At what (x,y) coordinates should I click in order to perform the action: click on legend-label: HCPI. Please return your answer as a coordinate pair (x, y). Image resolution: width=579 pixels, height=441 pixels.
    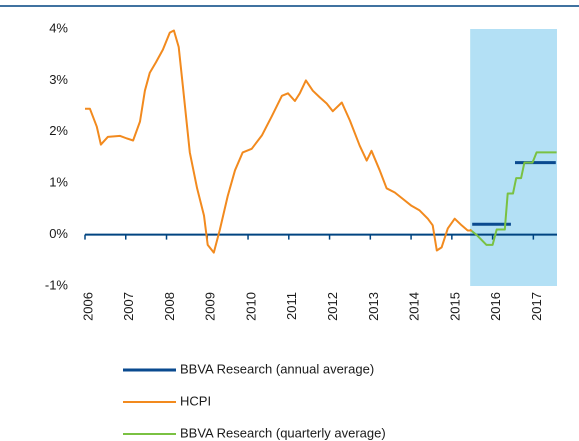
    Looking at the image, I should click on (195, 400).